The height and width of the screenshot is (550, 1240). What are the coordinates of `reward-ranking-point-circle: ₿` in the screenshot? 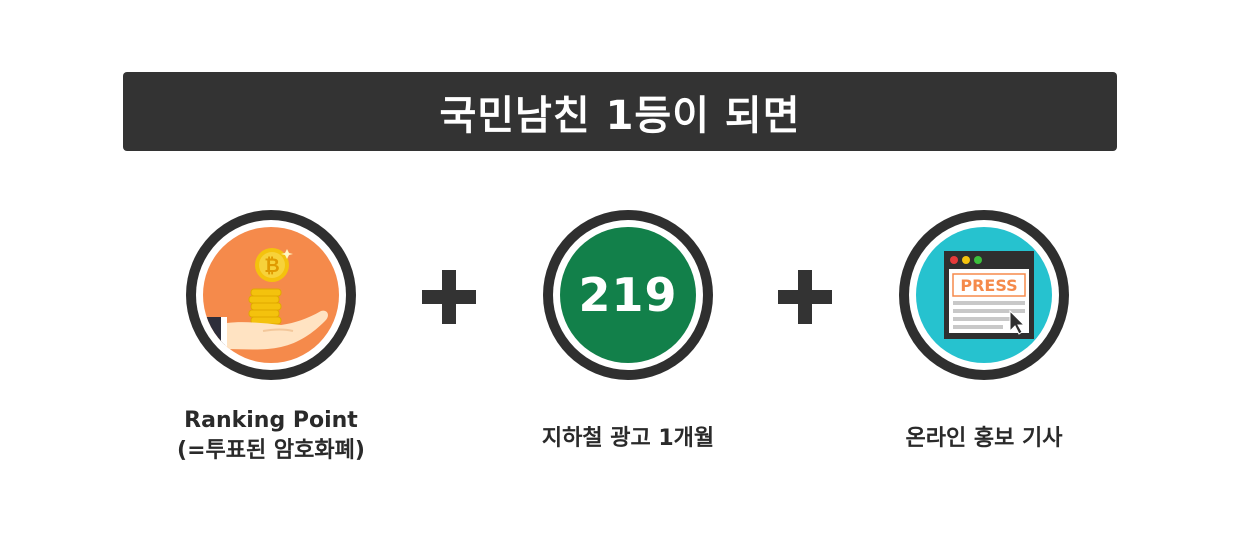 It's located at (271, 295).